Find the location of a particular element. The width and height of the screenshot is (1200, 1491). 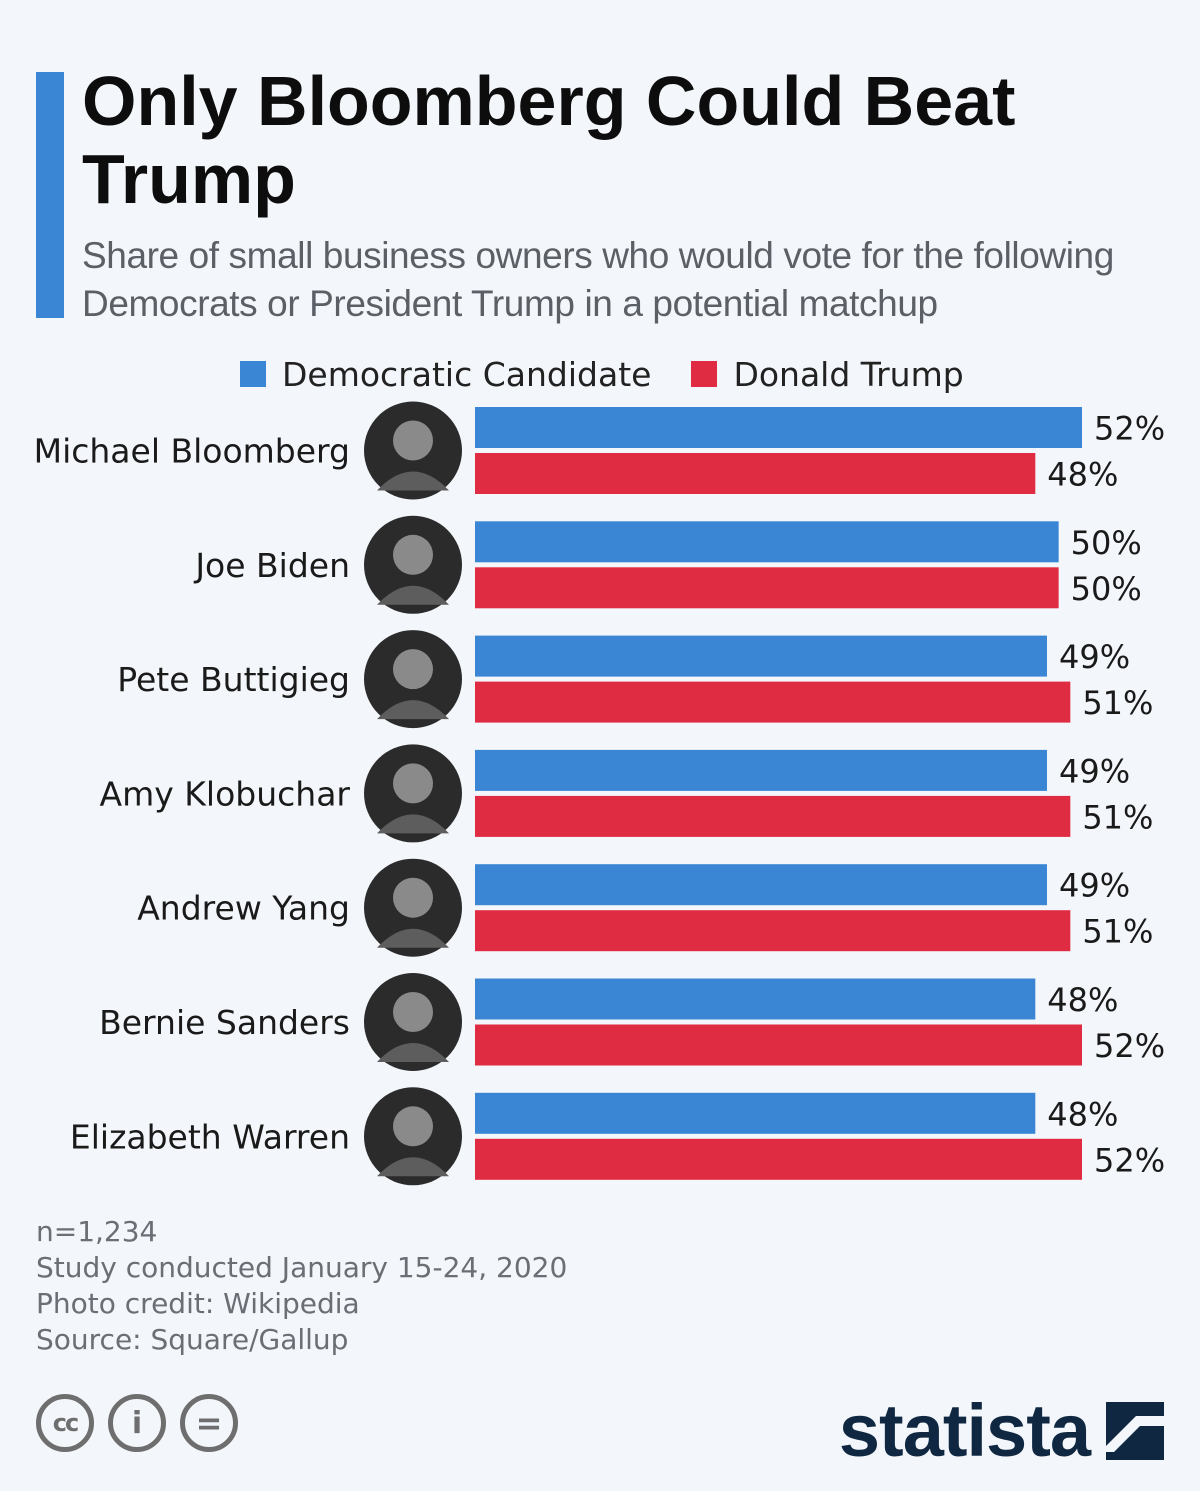

bar-trump-andrew-yang is located at coordinates (773, 931).